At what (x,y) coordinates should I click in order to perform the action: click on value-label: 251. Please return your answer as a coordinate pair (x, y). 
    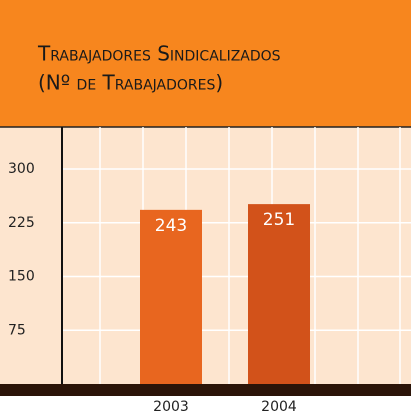
    Looking at the image, I should click on (279, 220).